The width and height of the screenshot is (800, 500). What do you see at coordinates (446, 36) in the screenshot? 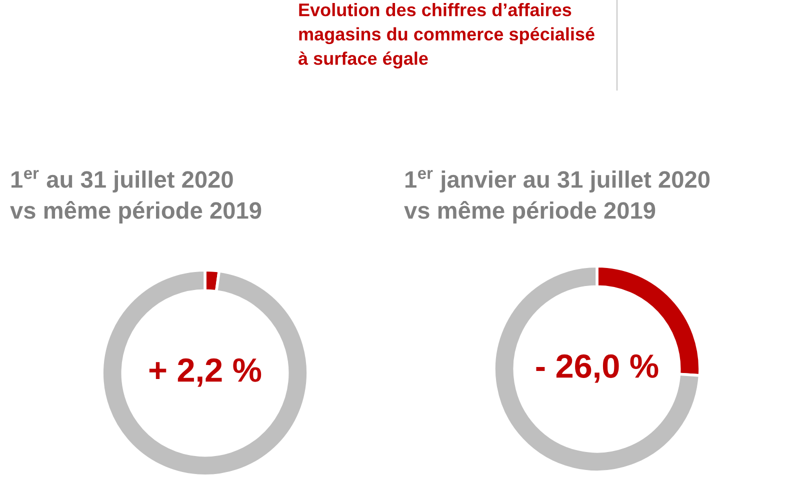
I see `text: Evolution des chiffres d’affaires magasins du commerce spécialisé à surface égale` at bounding box center [446, 36].